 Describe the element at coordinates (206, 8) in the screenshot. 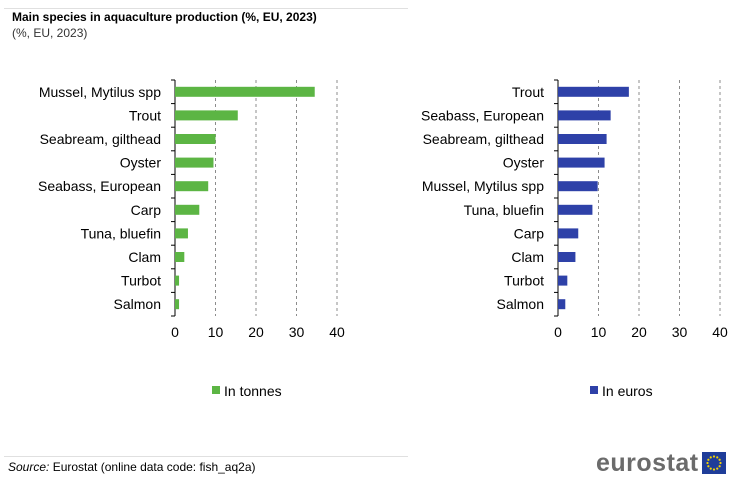

I see `title-divider` at that location.